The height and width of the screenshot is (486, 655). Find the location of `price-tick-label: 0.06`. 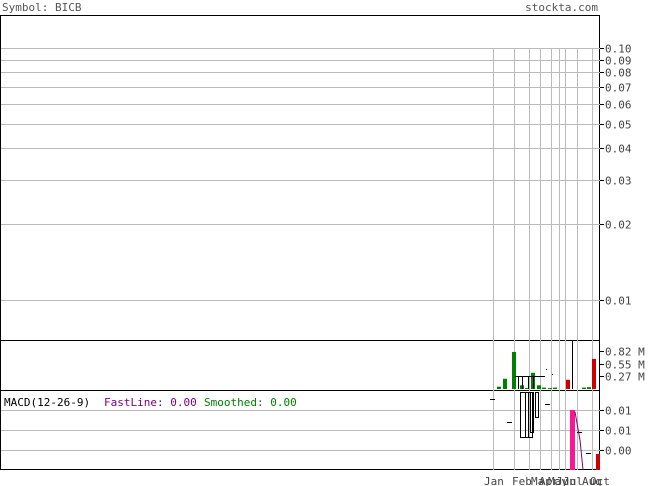

price-tick-label: 0.06 is located at coordinates (618, 105).